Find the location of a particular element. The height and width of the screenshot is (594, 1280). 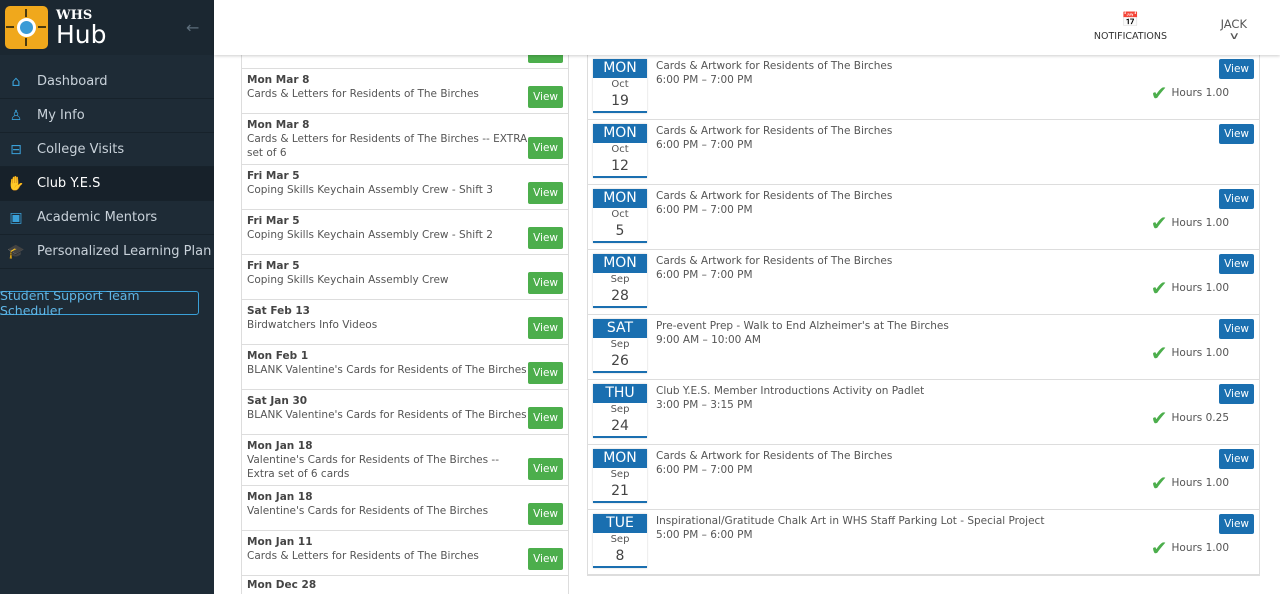

sidebar-item-personalized-learning-plan: 🎓 Personalized Learning Plan is located at coordinates (107, 252).